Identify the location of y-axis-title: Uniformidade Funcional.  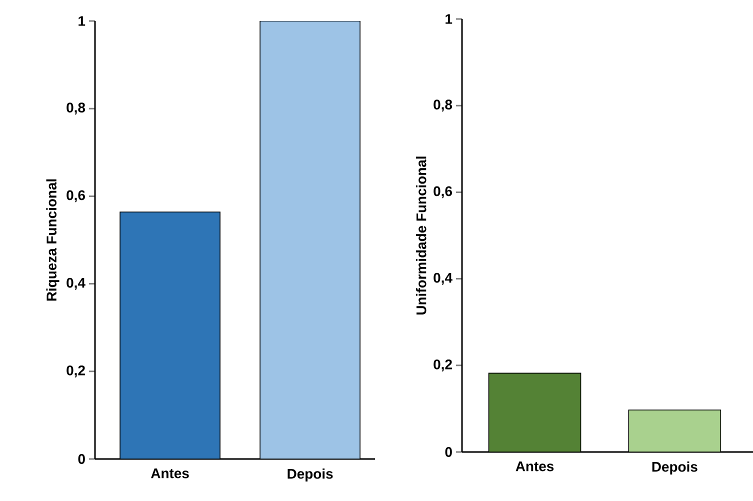
(421, 235).